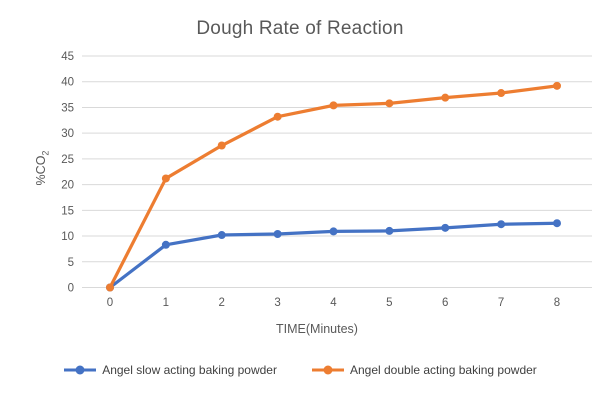 The height and width of the screenshot is (400, 600). What do you see at coordinates (327, 370) in the screenshot?
I see `legend-marker-double-acting-icon` at bounding box center [327, 370].